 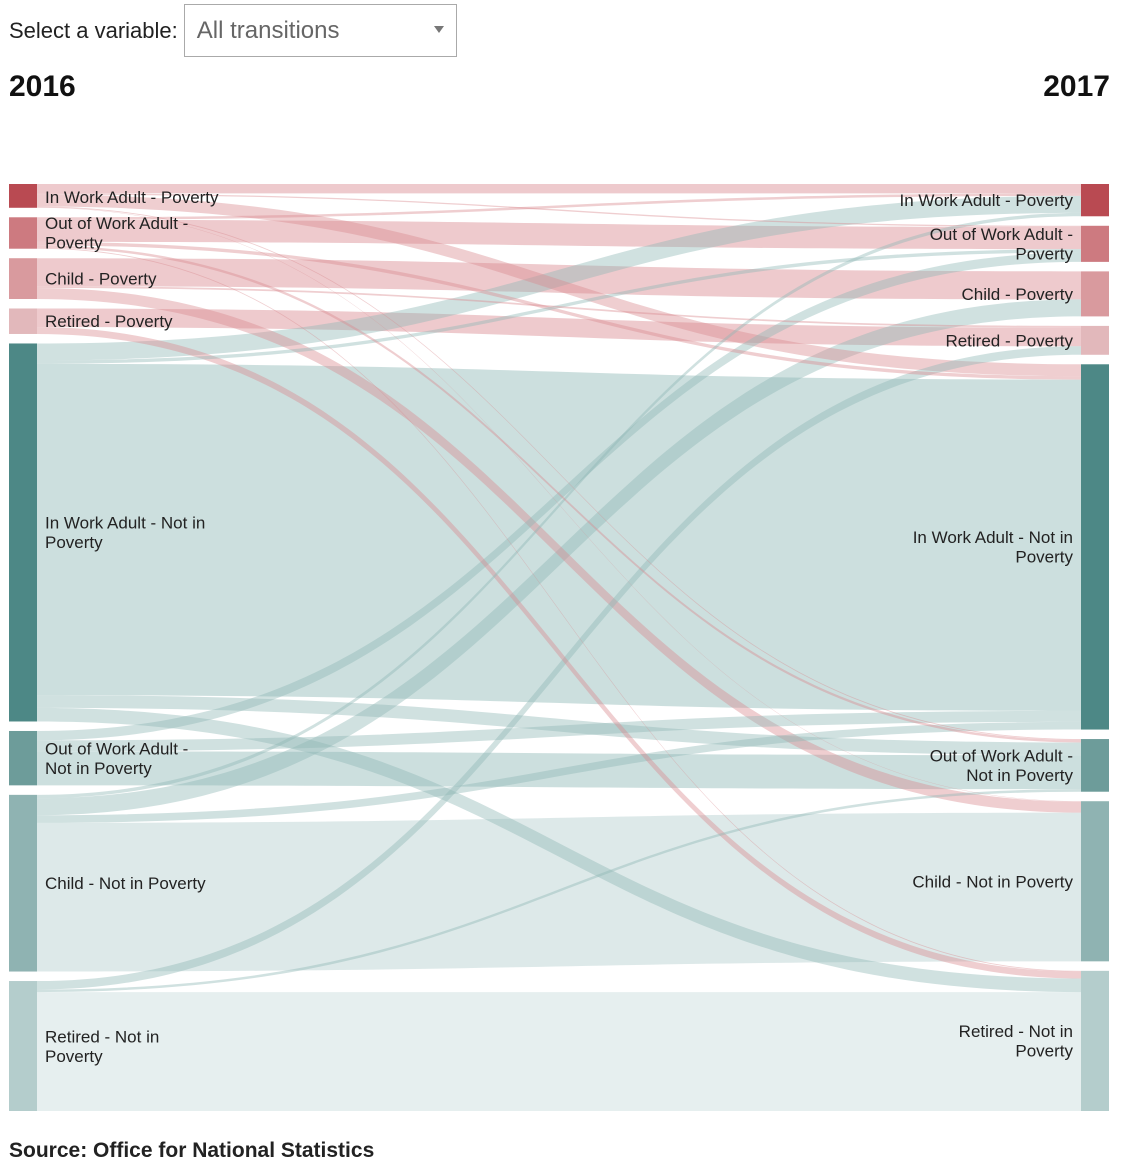 What do you see at coordinates (116, 758) in the screenshot?
I see `node-label-left-own: Out of Work Adult -Not in Poverty` at bounding box center [116, 758].